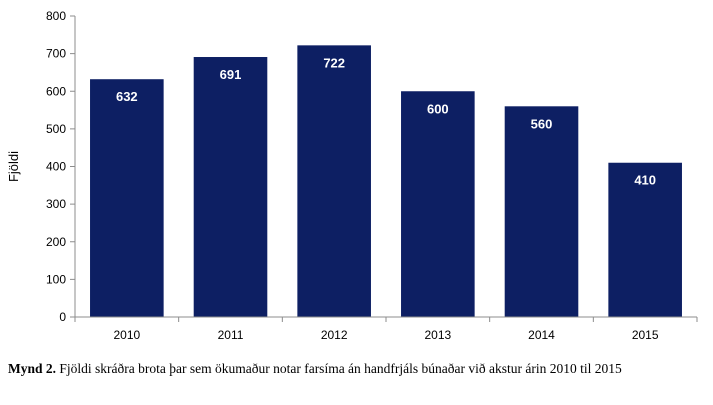 This screenshot has width=713, height=405. I want to click on caption-label: Mynd 2., so click(32, 368).